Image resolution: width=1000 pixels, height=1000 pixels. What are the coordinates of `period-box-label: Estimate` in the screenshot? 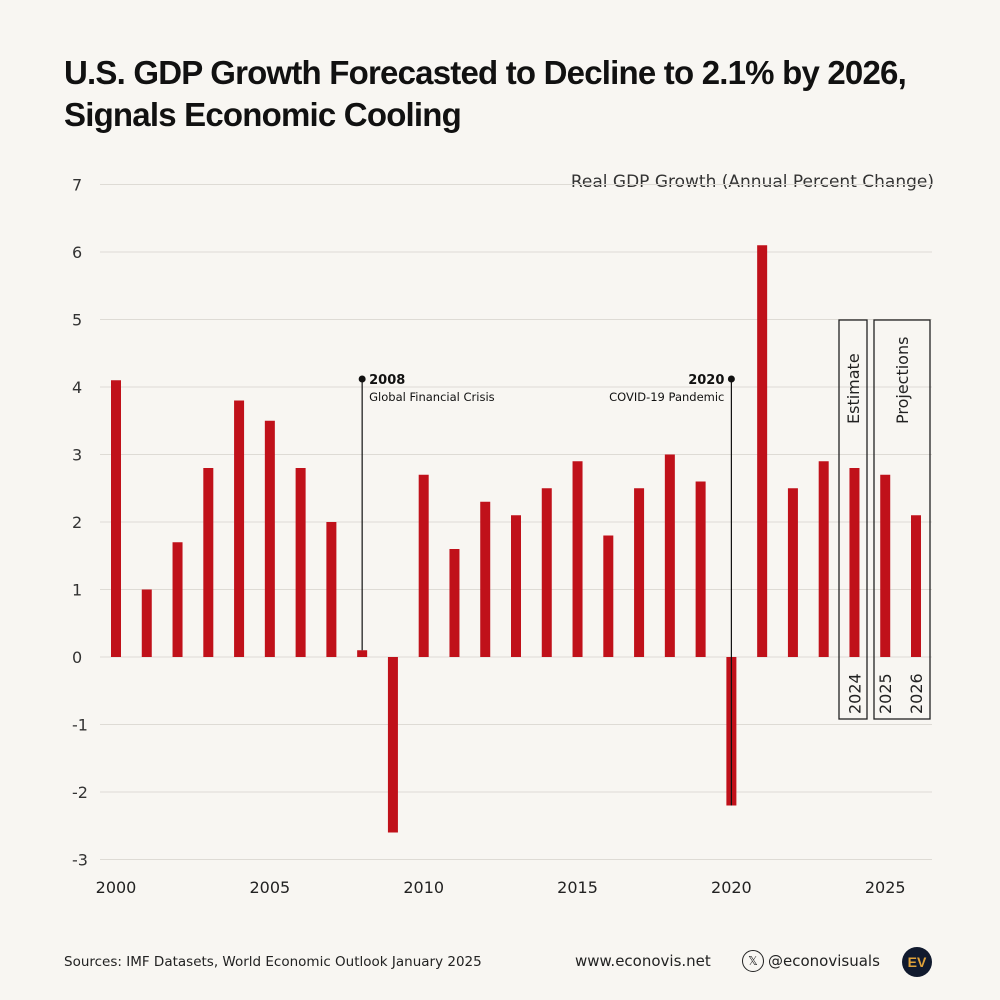 It's located at (853, 388).